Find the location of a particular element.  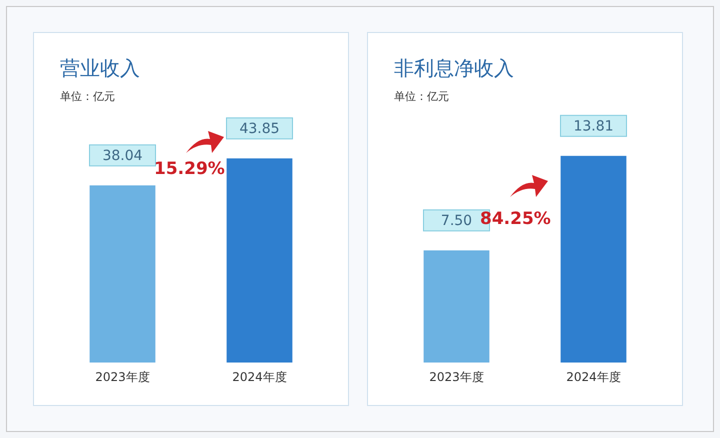

data-label: 38.04 is located at coordinates (122, 156).